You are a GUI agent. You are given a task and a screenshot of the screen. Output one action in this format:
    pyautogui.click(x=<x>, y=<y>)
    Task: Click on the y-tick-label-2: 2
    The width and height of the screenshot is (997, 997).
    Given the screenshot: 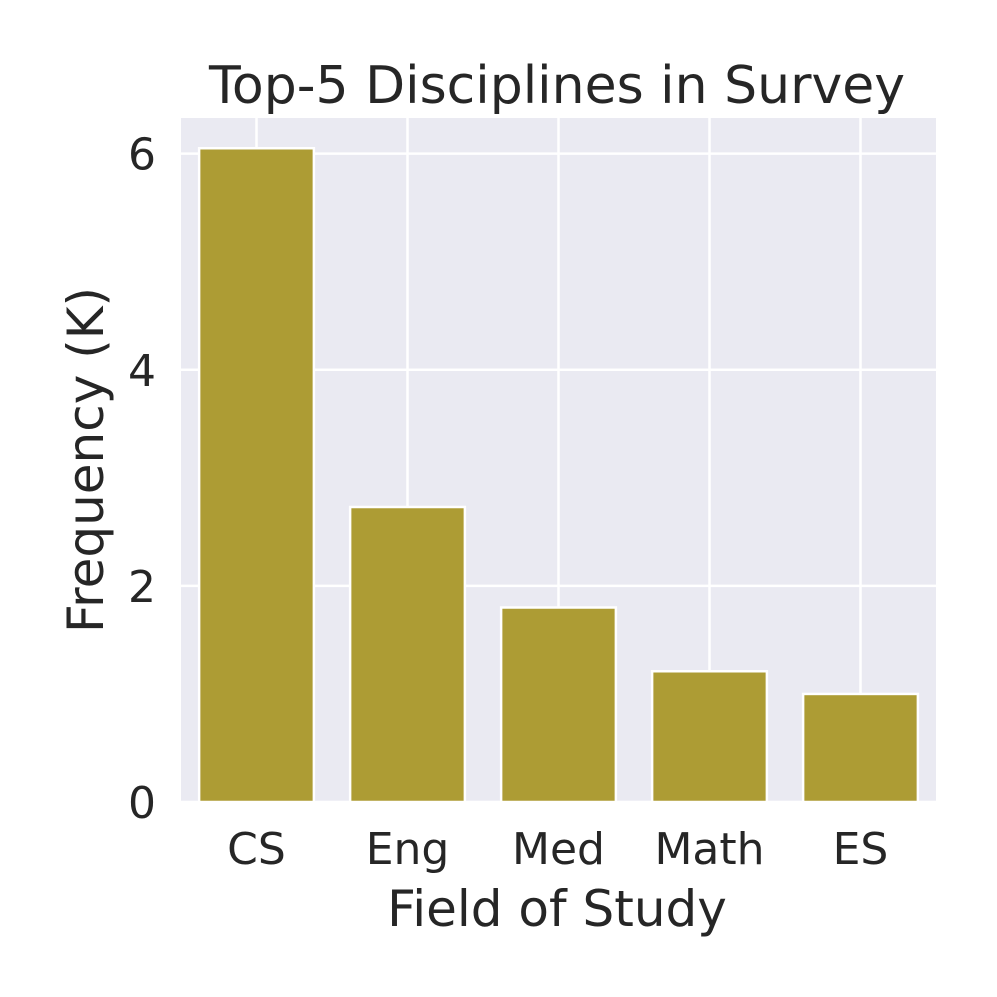 What is the action you would take?
    pyautogui.click(x=142, y=587)
    